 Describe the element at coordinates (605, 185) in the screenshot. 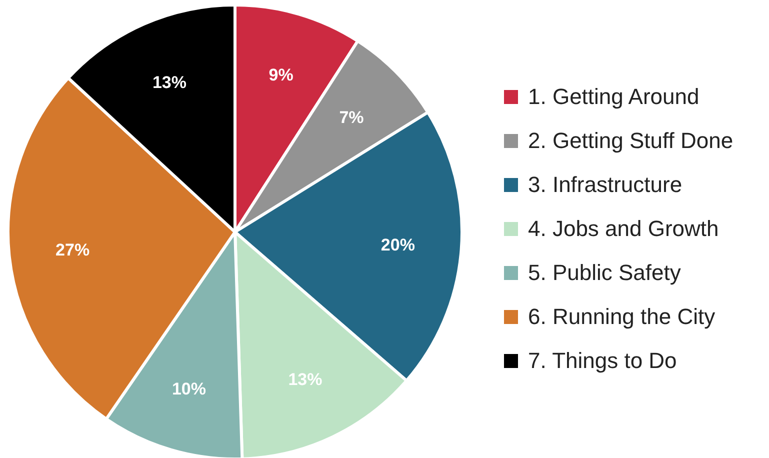

I see `legend-label: 3. Infrastructure` at that location.